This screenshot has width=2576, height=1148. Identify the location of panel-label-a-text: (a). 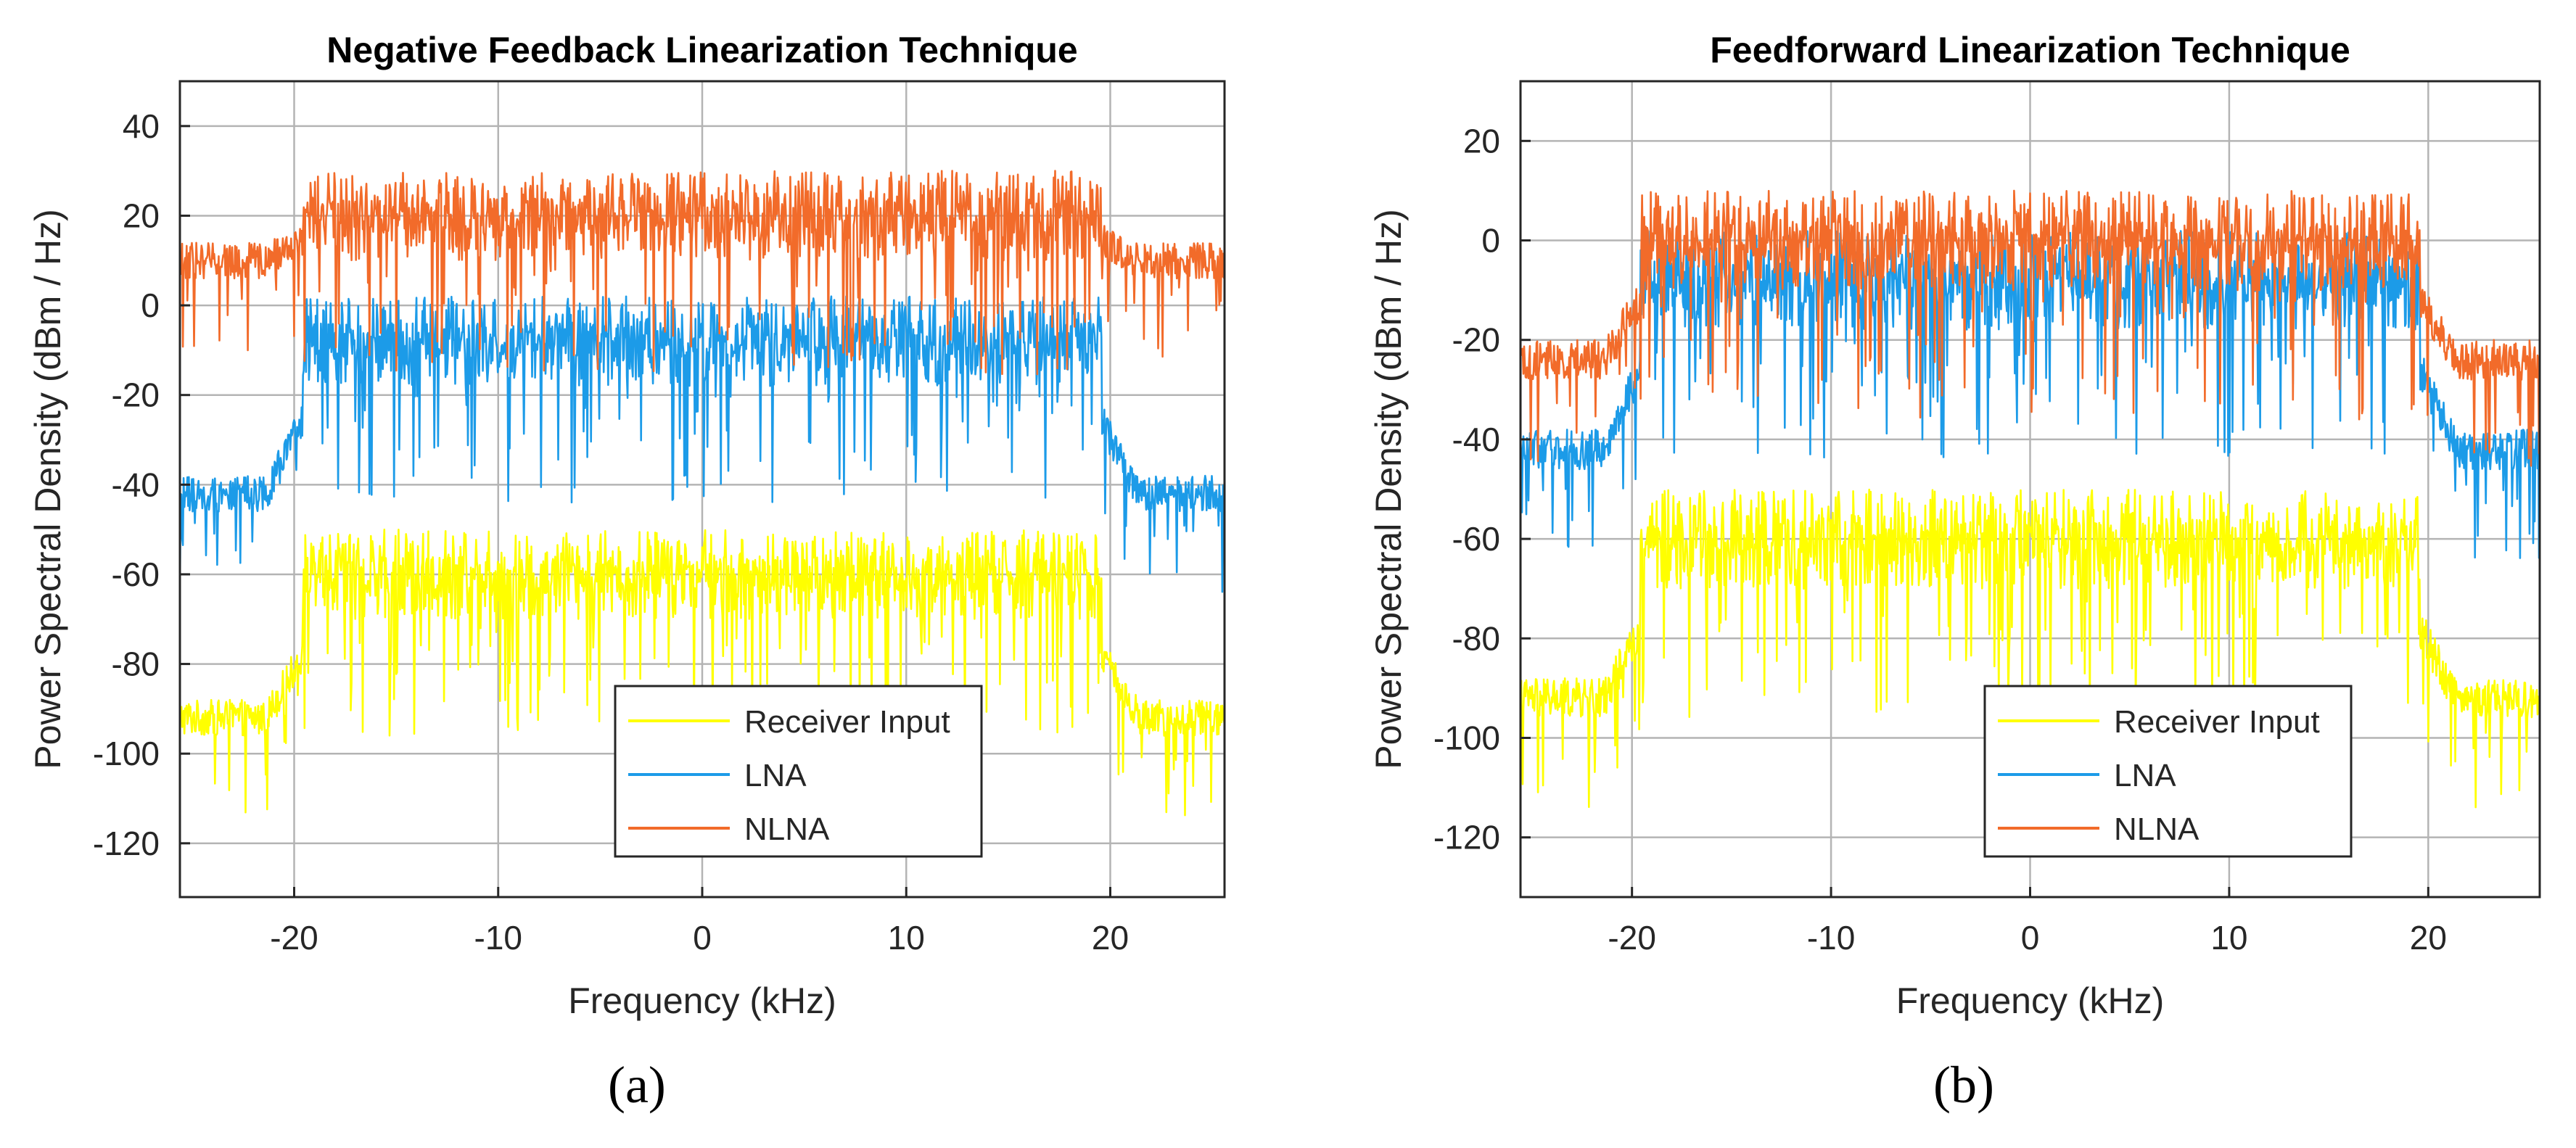
(637, 1085).